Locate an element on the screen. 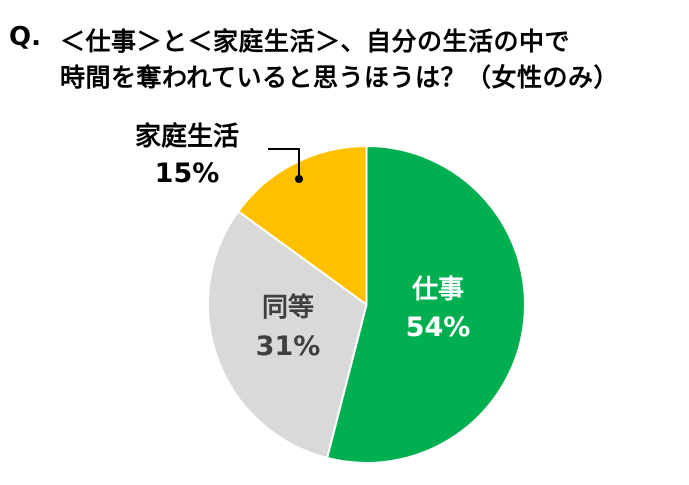 This screenshot has height=485, width=689. slice-label-home-name: 家庭生活 is located at coordinates (186, 137).